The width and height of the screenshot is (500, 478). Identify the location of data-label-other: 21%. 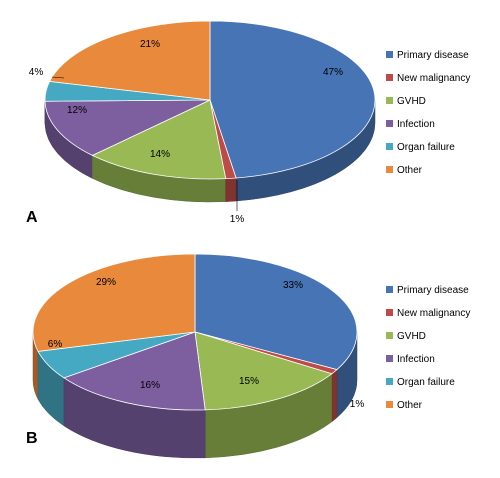
(150, 44).